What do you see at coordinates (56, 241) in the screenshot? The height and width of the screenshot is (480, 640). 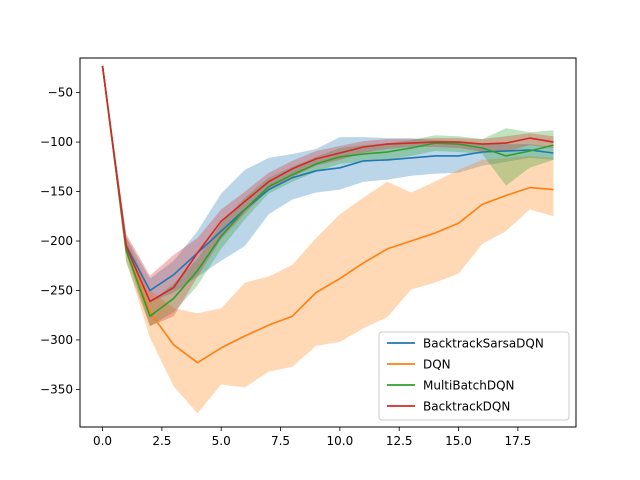 I see `y-tick-label: −200` at bounding box center [56, 241].